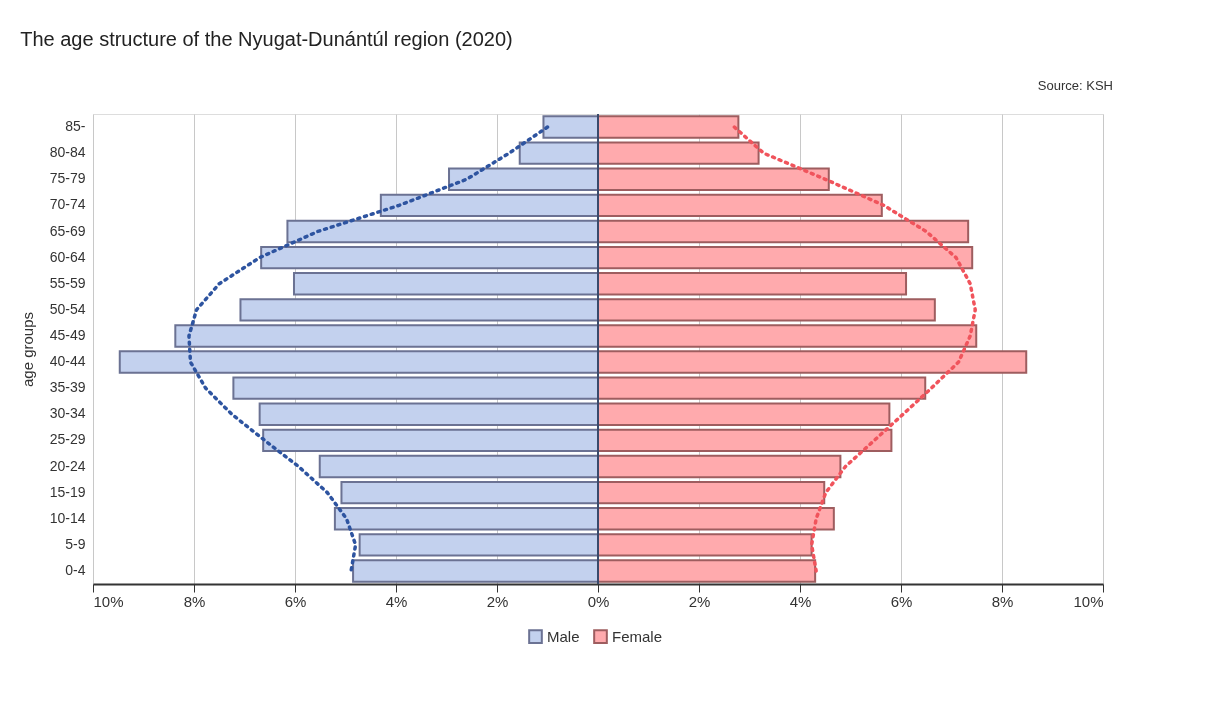  I want to click on chart-title: The age structure of the Nyugat-Dunántúl region (2020), so click(266, 39).